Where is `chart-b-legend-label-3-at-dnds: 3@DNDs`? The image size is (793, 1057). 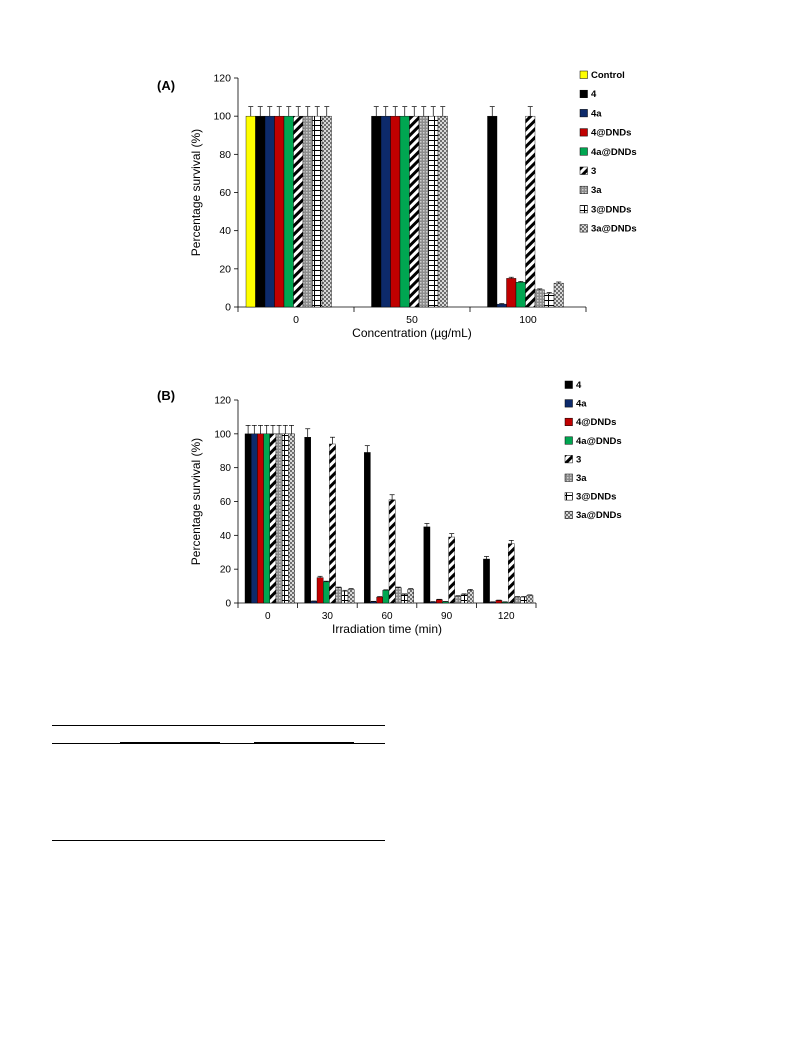
chart-b-legend-label-3-at-dnds: 3@DNDs is located at coordinates (596, 497).